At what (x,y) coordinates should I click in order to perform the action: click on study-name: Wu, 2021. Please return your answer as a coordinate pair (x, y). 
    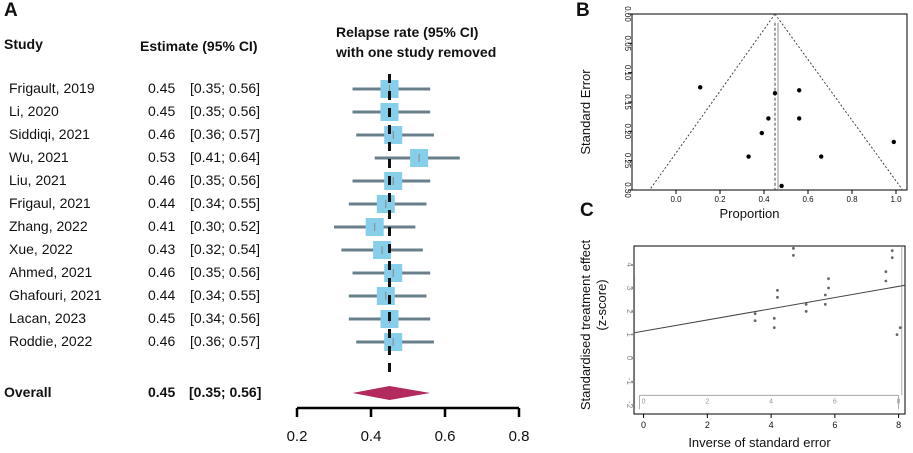
    Looking at the image, I should click on (39, 157).